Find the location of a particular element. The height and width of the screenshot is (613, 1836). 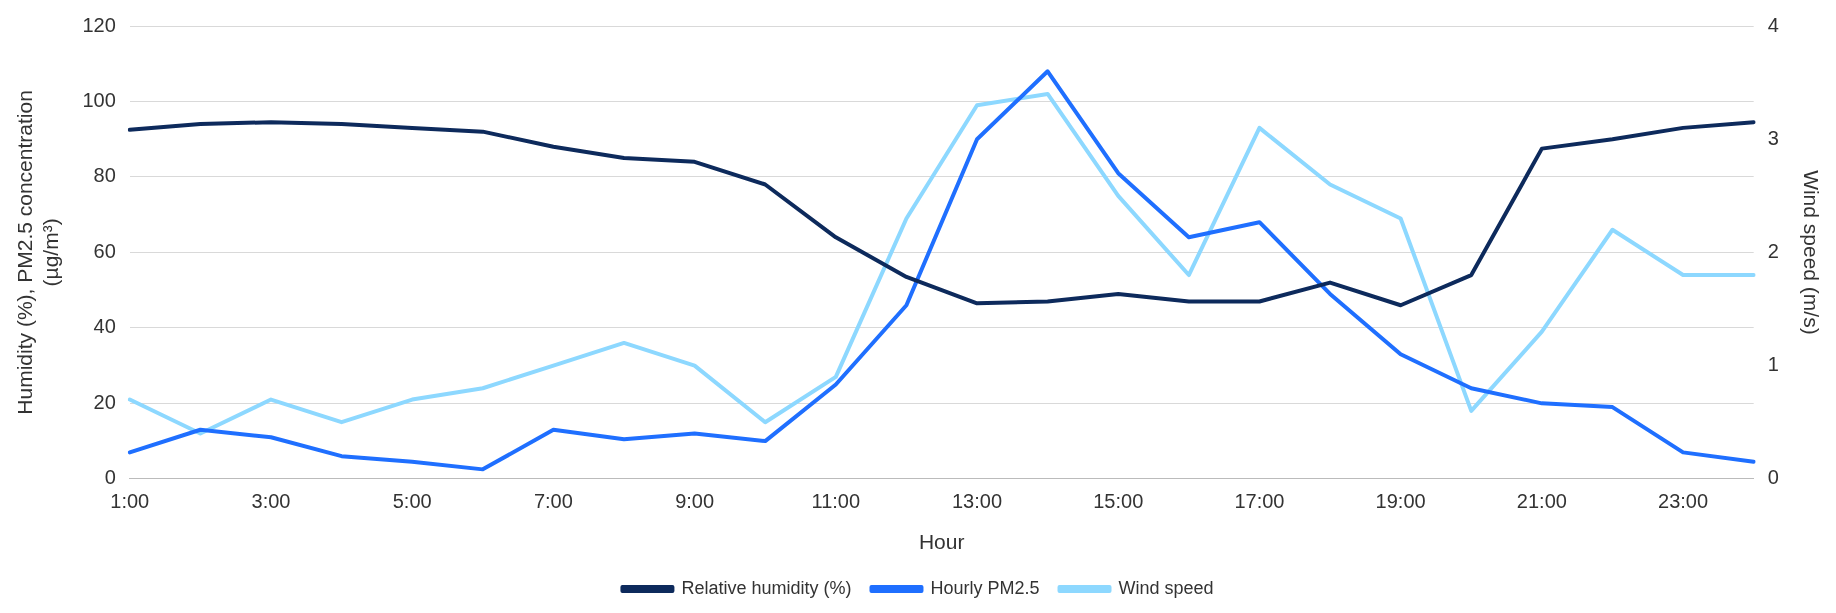

x-axis-title: Hour is located at coordinates (941, 542).